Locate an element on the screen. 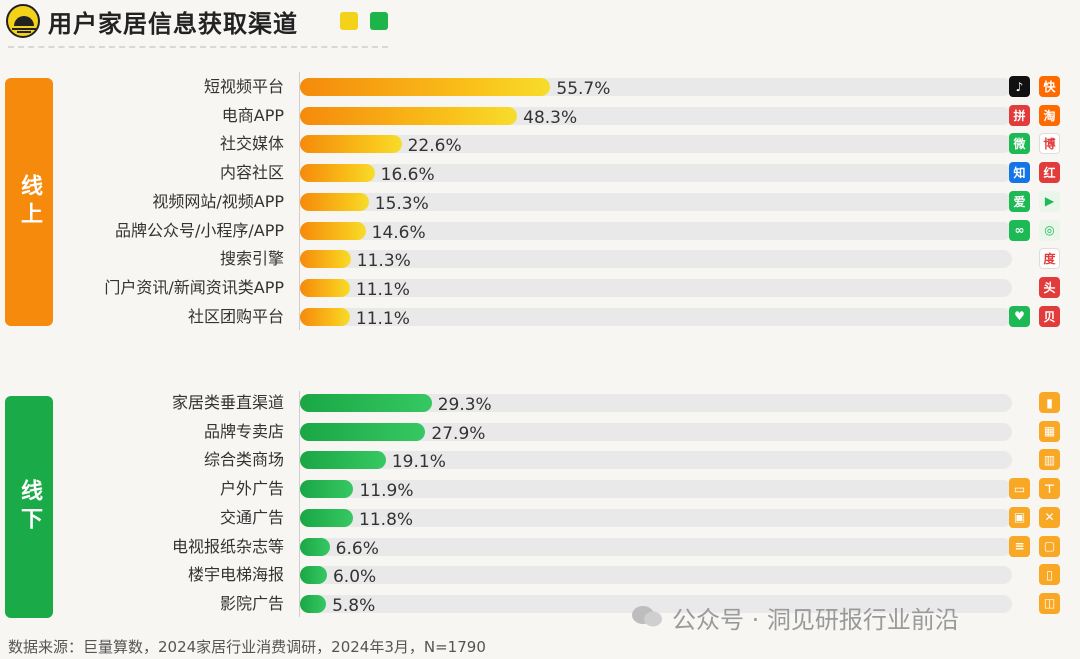 Image resolution: width=1080 pixels, height=659 pixels. value-label: 11.9% is located at coordinates (386, 491).